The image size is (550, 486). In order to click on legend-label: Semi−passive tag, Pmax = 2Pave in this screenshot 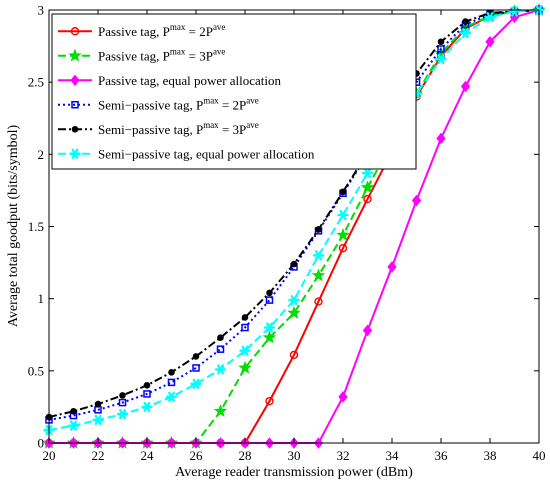, I will do `click(178, 103)`.